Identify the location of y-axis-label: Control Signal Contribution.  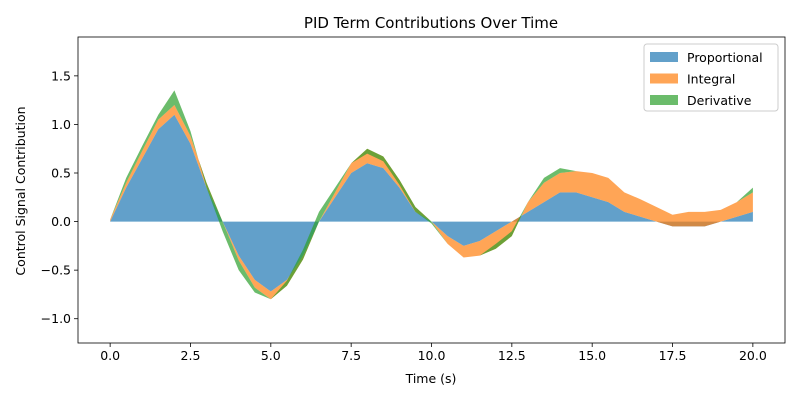
(20, 190).